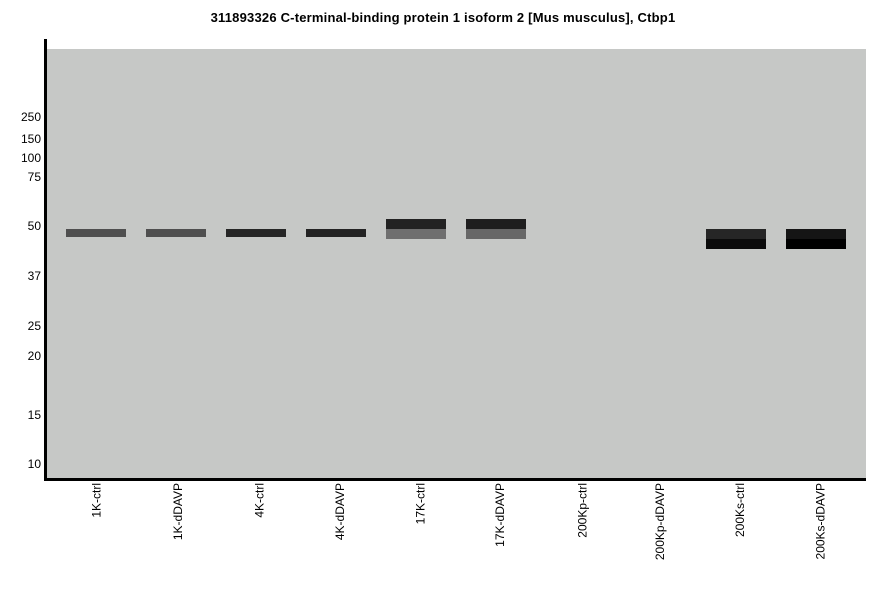 This screenshot has width=886, height=595. What do you see at coordinates (260, 500) in the screenshot?
I see `lane-label: 4K-ctrl` at bounding box center [260, 500].